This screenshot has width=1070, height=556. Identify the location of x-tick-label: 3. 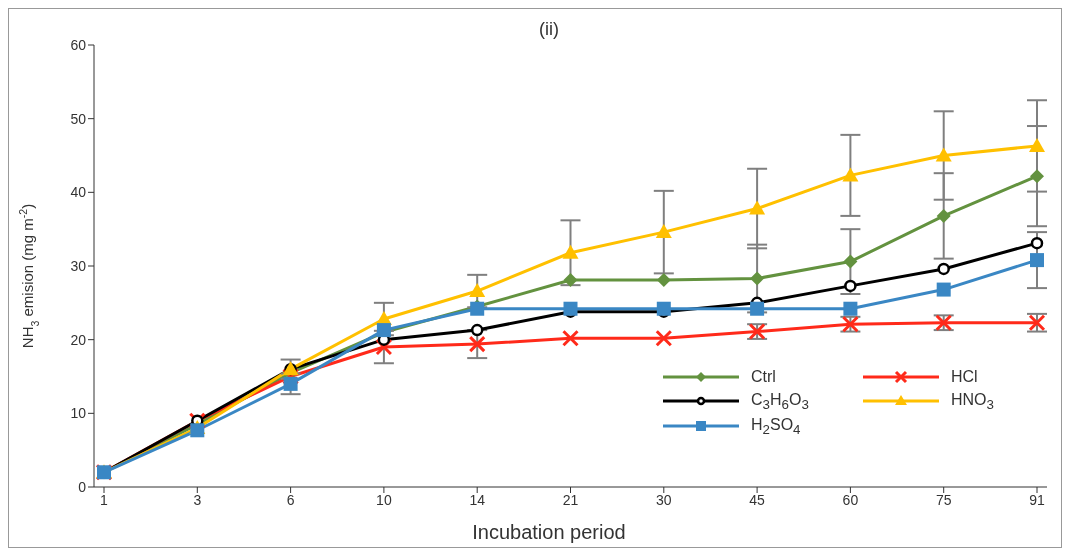
(197, 499).